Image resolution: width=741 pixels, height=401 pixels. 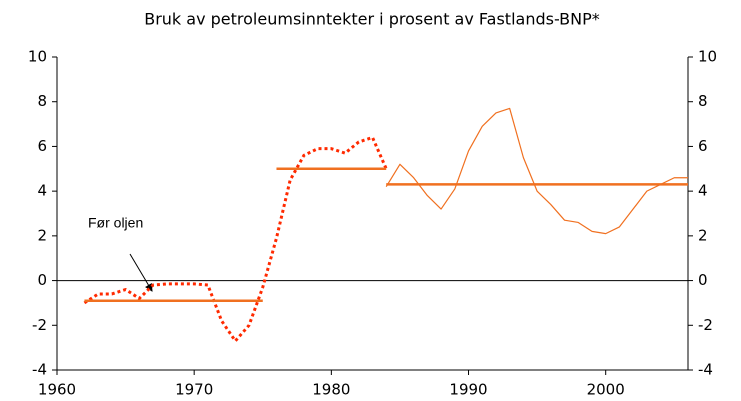 What do you see at coordinates (42, 280) in the screenshot?
I see `y-tick-label: 0` at bounding box center [42, 280].